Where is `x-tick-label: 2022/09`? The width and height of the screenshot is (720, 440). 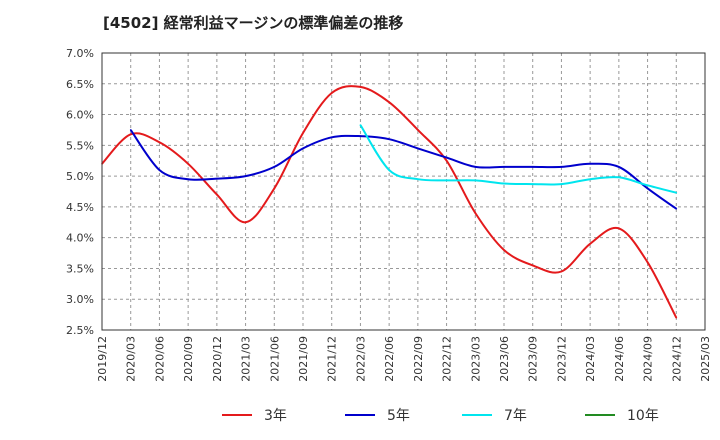
x-tick-label: 2022/09 is located at coordinates (418, 359).